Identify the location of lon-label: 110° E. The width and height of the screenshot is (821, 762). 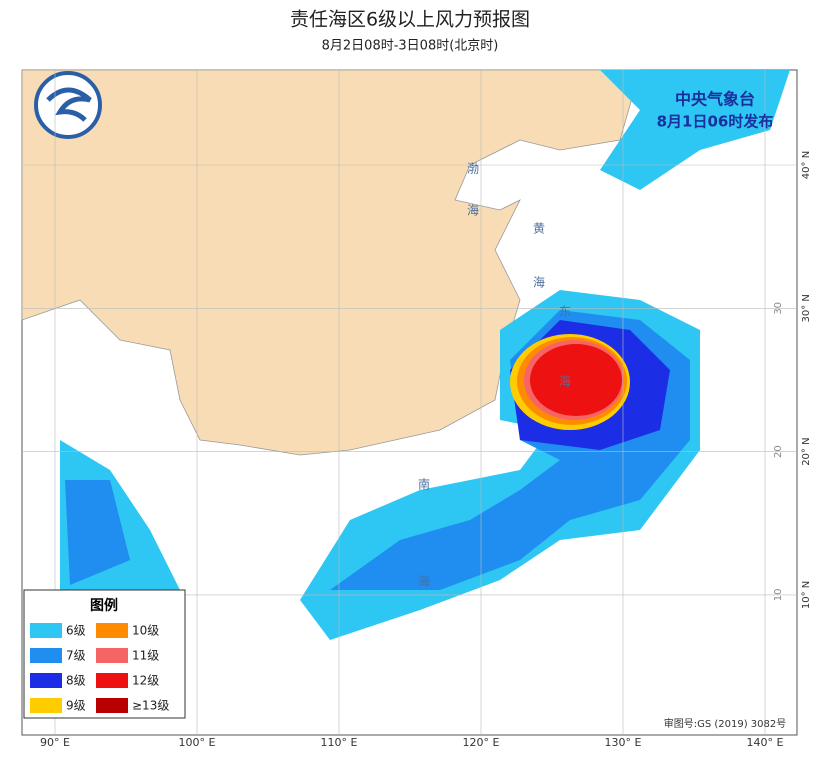
(339, 742).